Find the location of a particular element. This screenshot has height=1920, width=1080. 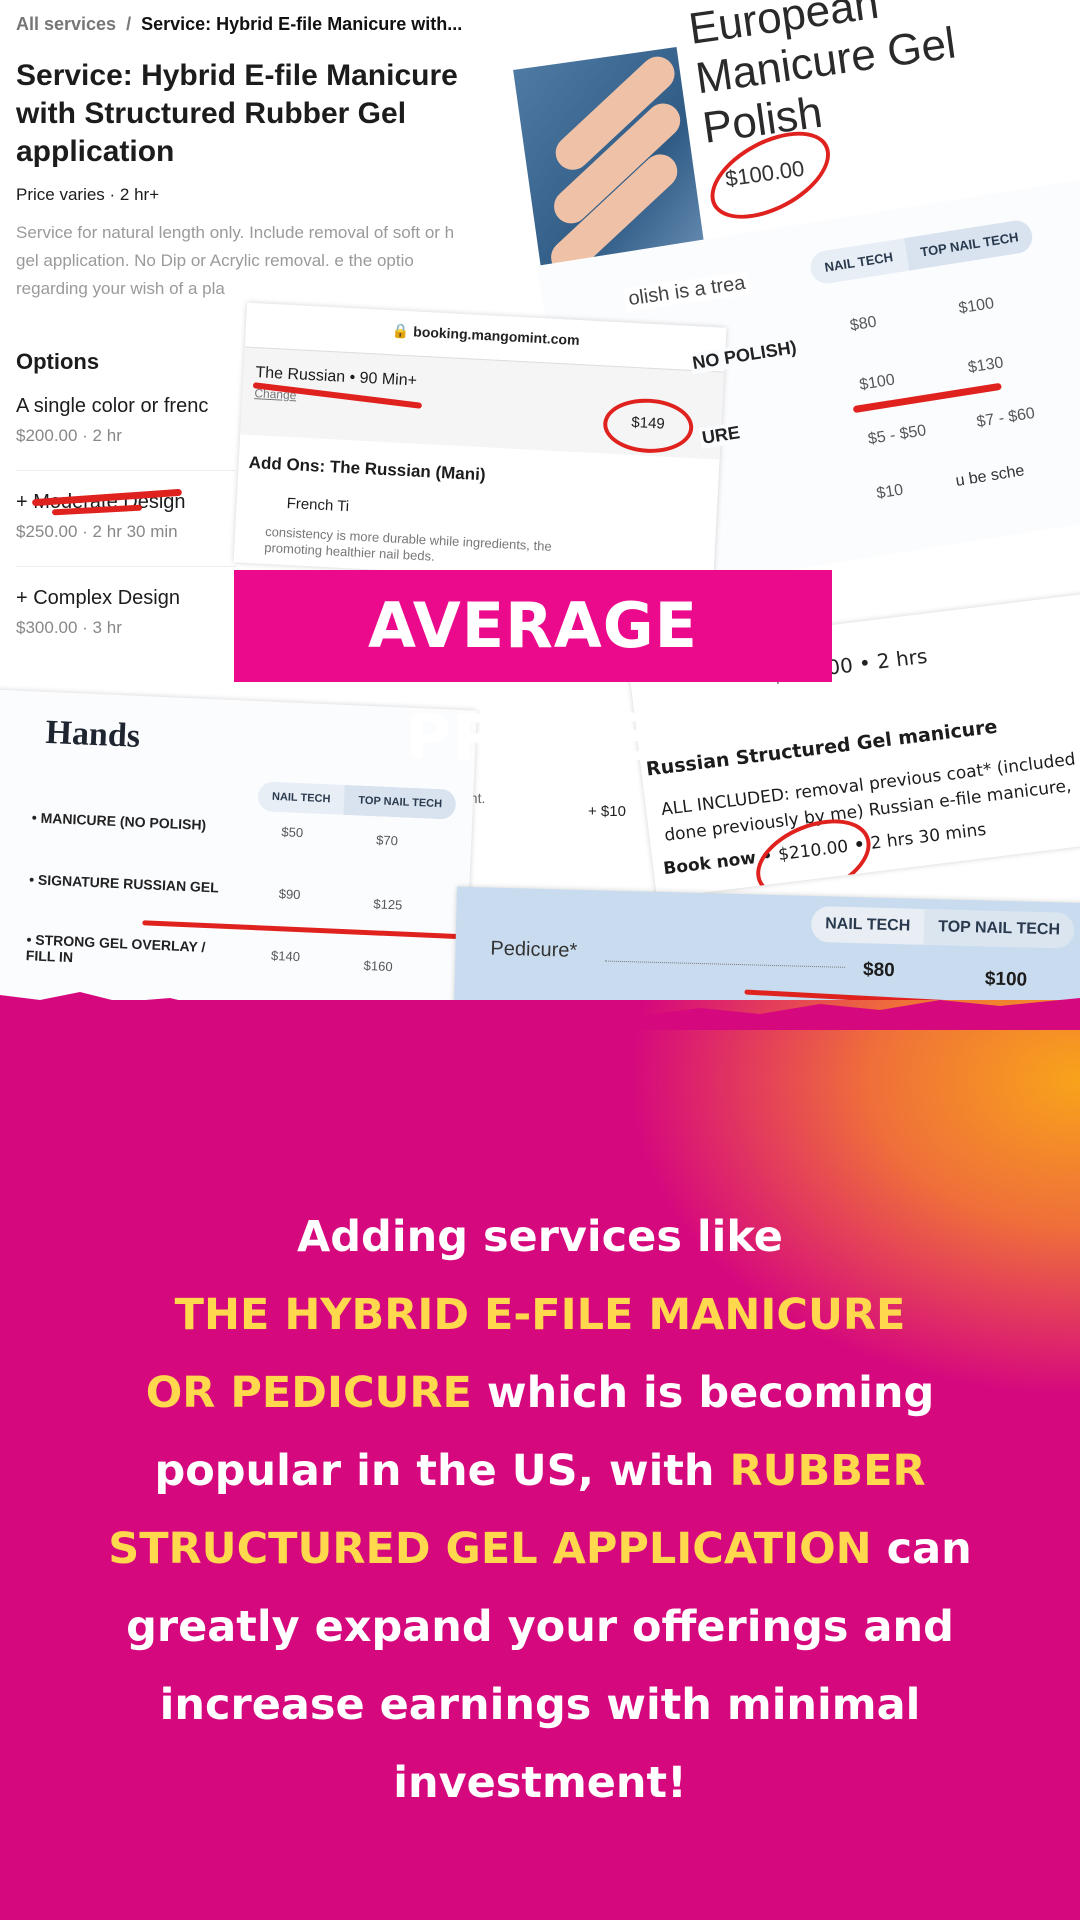

price-top-nail-tech: $100 is located at coordinates (976, 306).